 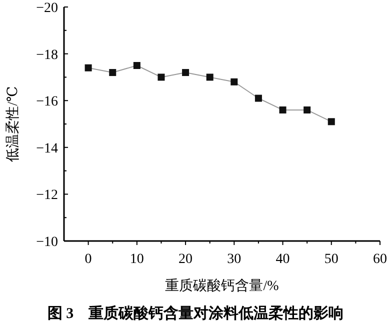 What do you see at coordinates (222, 286) in the screenshot?
I see `x-axis-title: 重质碳酸钙含量/%` at bounding box center [222, 286].